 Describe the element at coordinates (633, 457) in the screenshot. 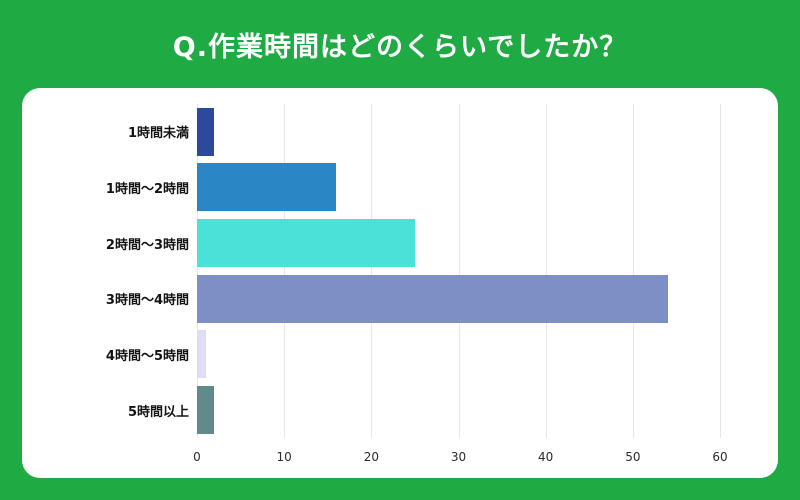

I see `x-tick-label: 50` at that location.